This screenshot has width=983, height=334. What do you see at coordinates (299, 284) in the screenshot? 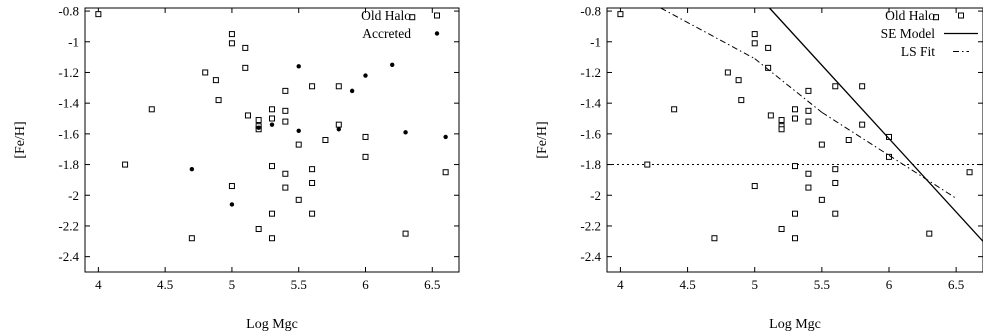
I see `x-tick-label: 5.5` at bounding box center [299, 284].